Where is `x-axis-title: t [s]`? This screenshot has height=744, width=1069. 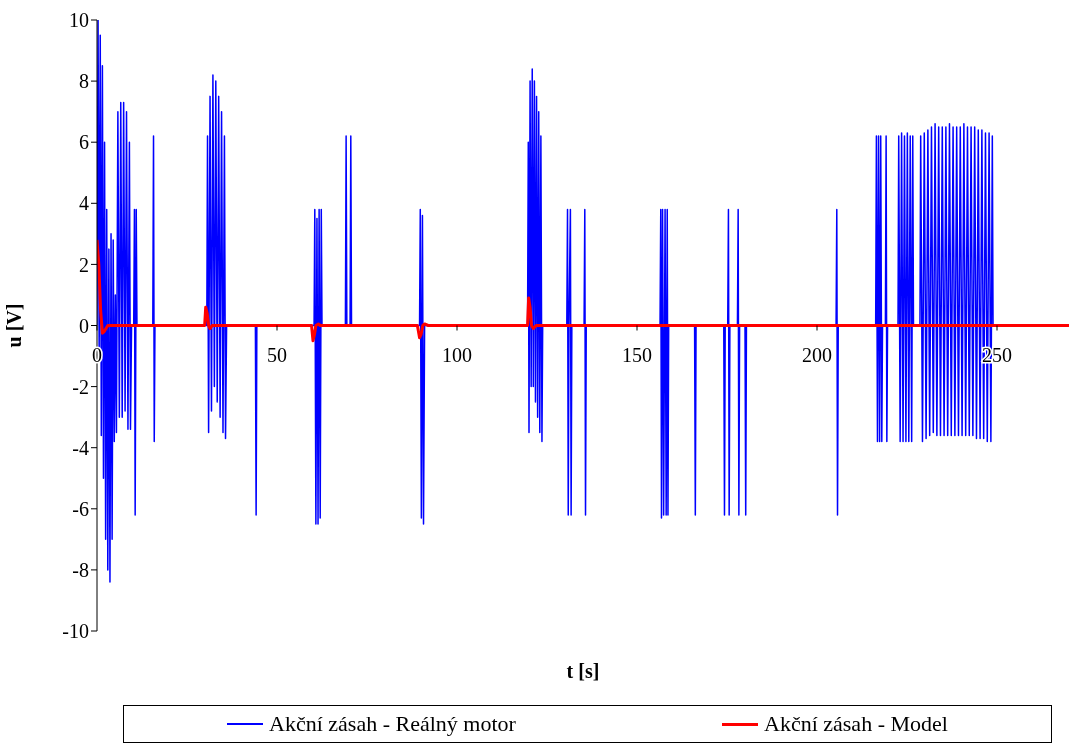 x-axis-title: t [s] is located at coordinates (583, 671).